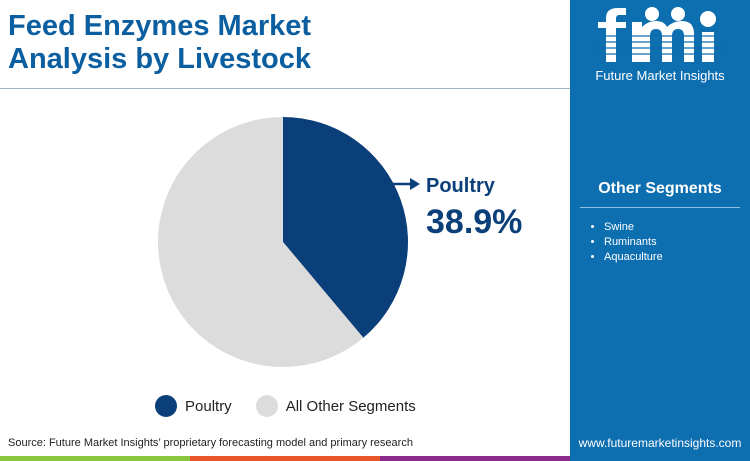  What do you see at coordinates (474, 222) in the screenshot?
I see `callout-value: 38.9%` at bounding box center [474, 222].